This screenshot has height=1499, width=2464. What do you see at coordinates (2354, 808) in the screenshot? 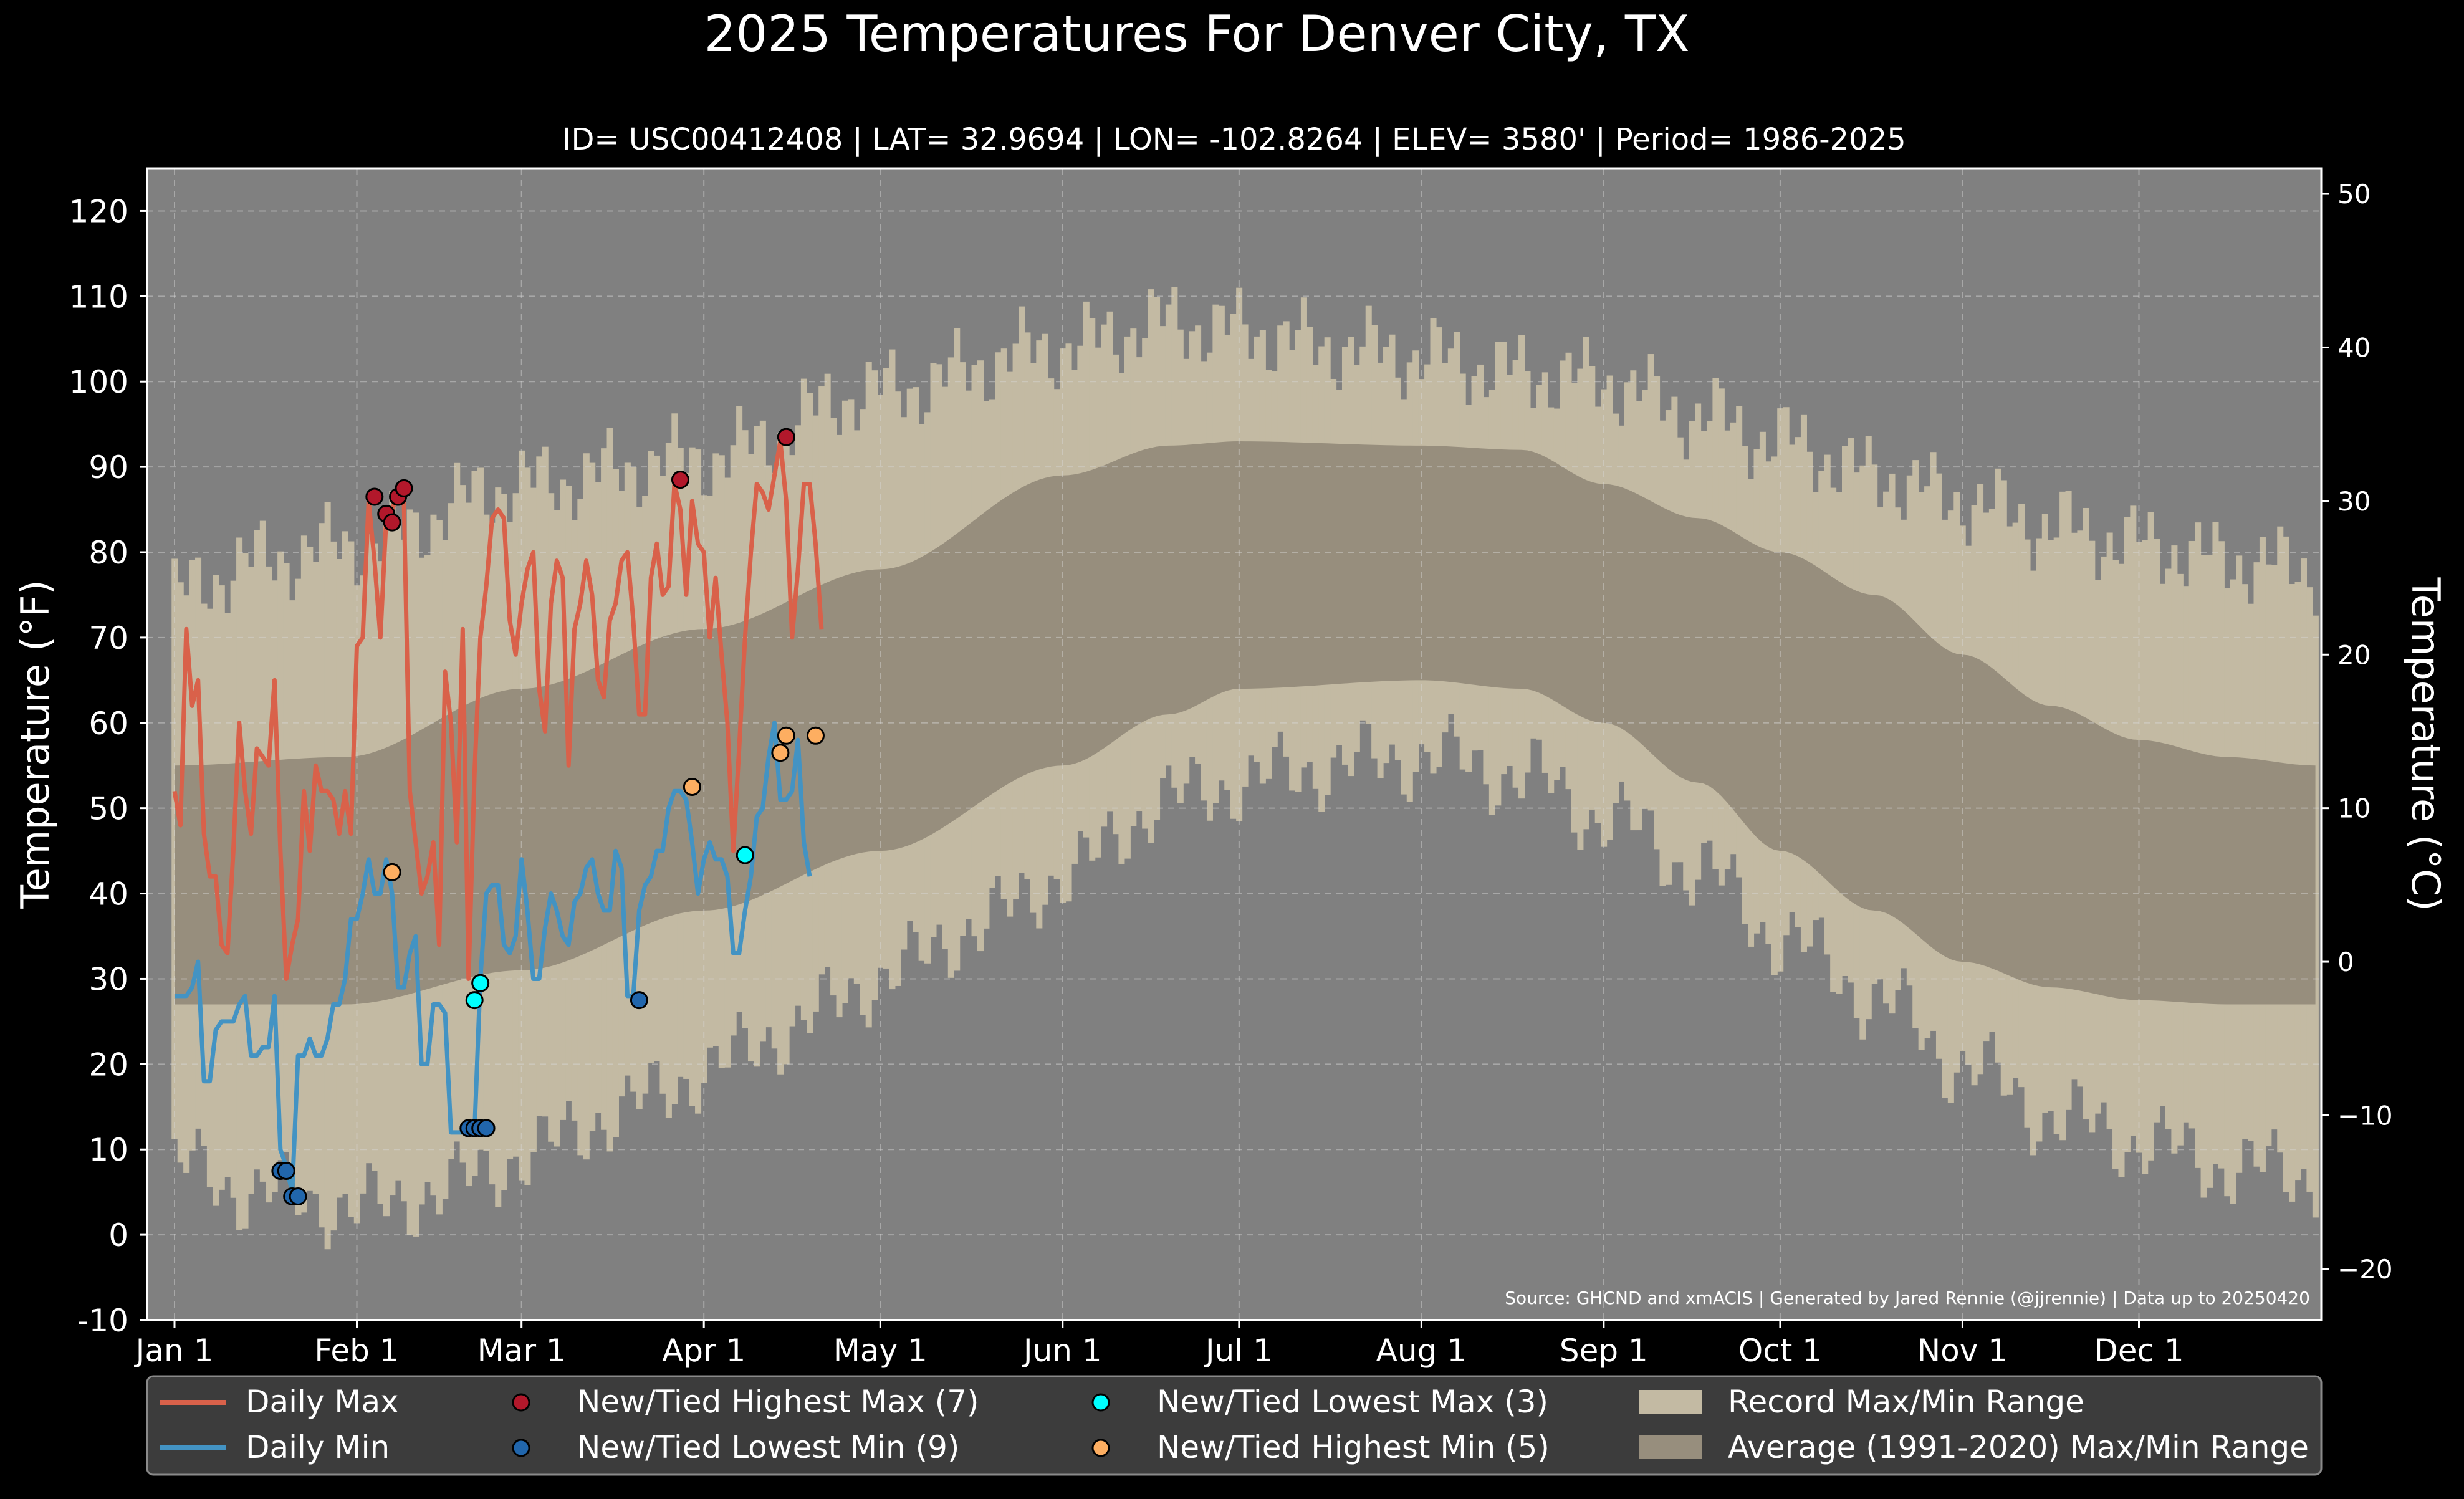
I see `y2-tick-label: 10` at bounding box center [2354, 808].